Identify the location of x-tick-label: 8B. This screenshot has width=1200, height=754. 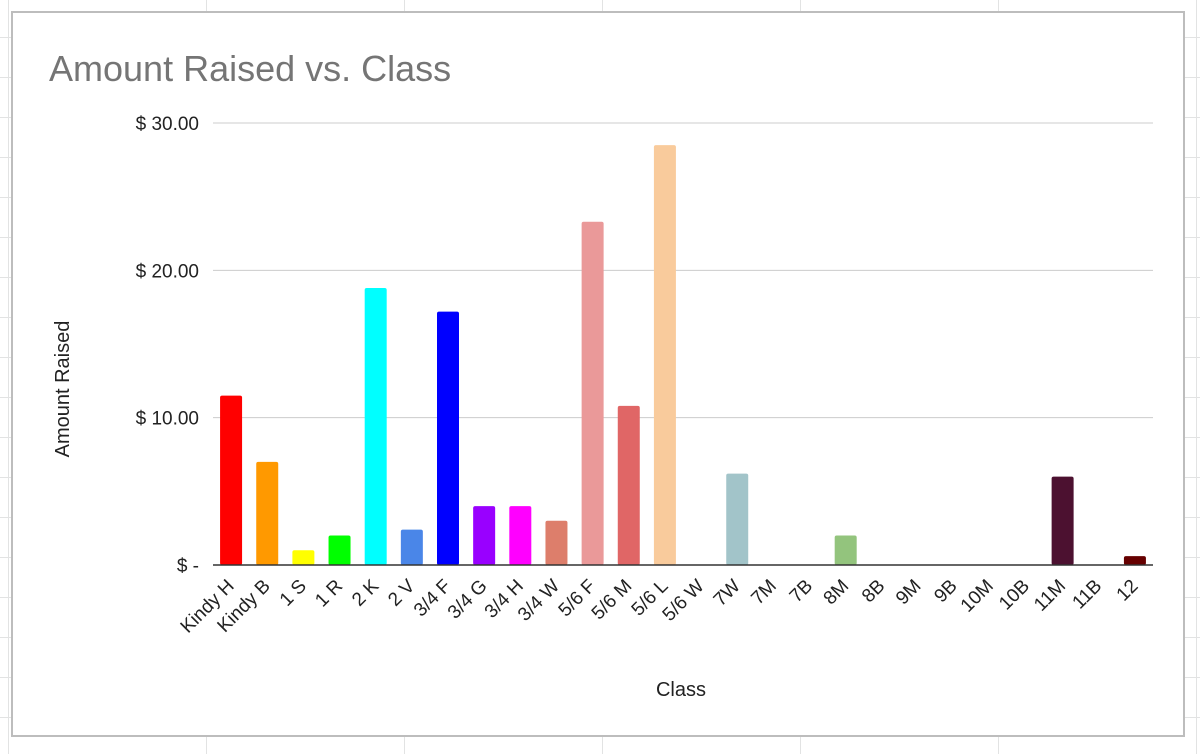
(873, 591).